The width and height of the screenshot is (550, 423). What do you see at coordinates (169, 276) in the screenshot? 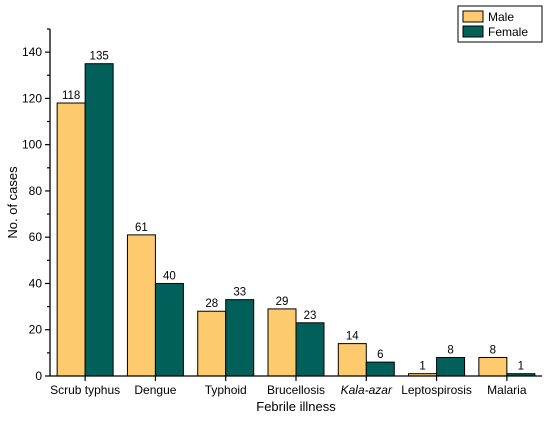
I see `data-label-female-1: 40` at bounding box center [169, 276].